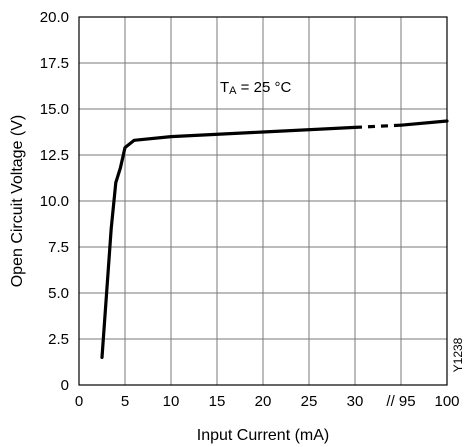  Describe the element at coordinates (424, 123) in the screenshot. I see `series-line-extension` at that location.